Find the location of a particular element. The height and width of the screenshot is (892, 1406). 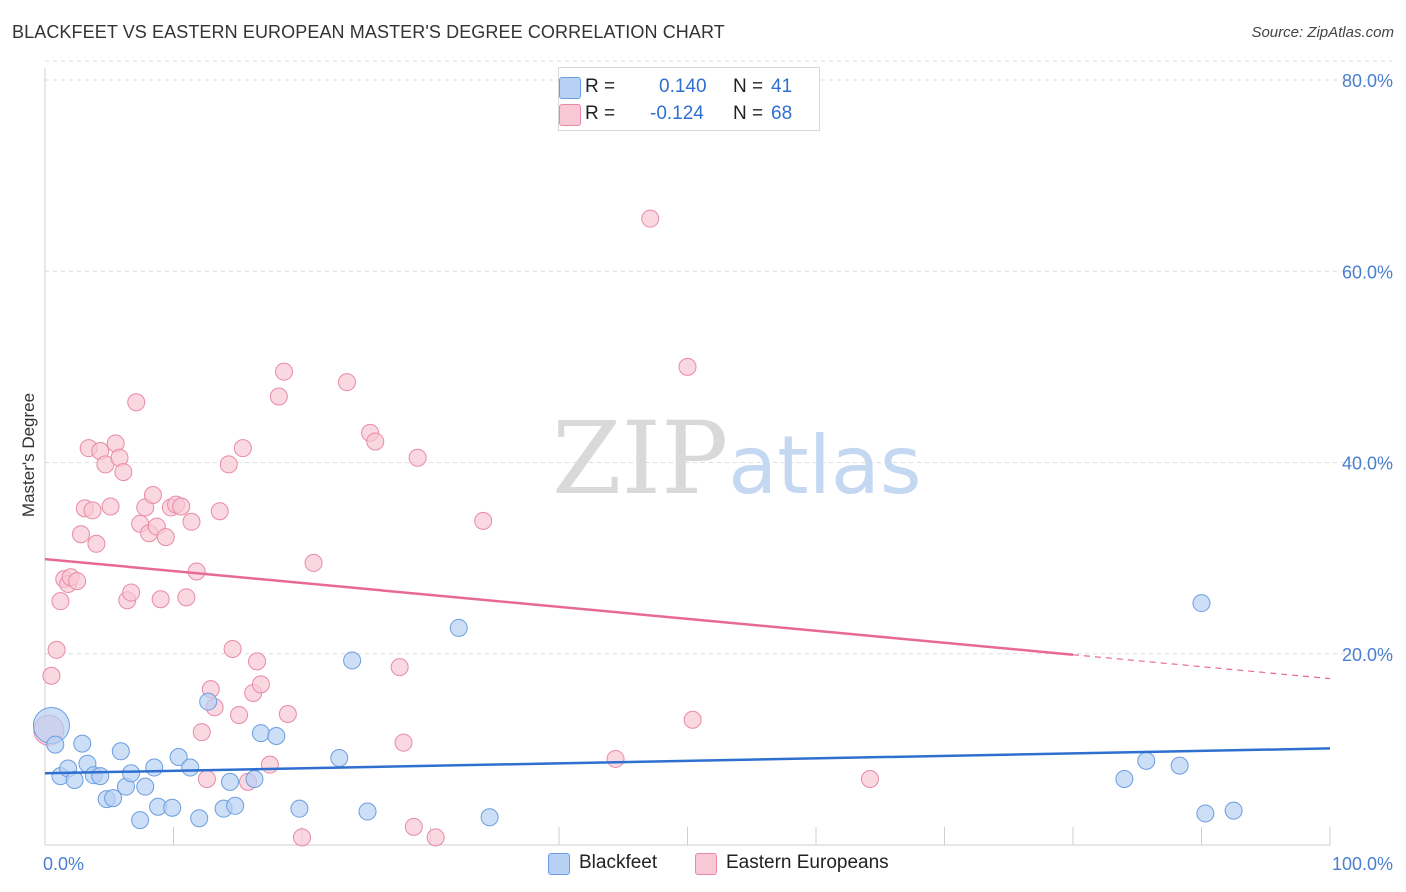

blackfeet-swatch is located at coordinates (570, 88).